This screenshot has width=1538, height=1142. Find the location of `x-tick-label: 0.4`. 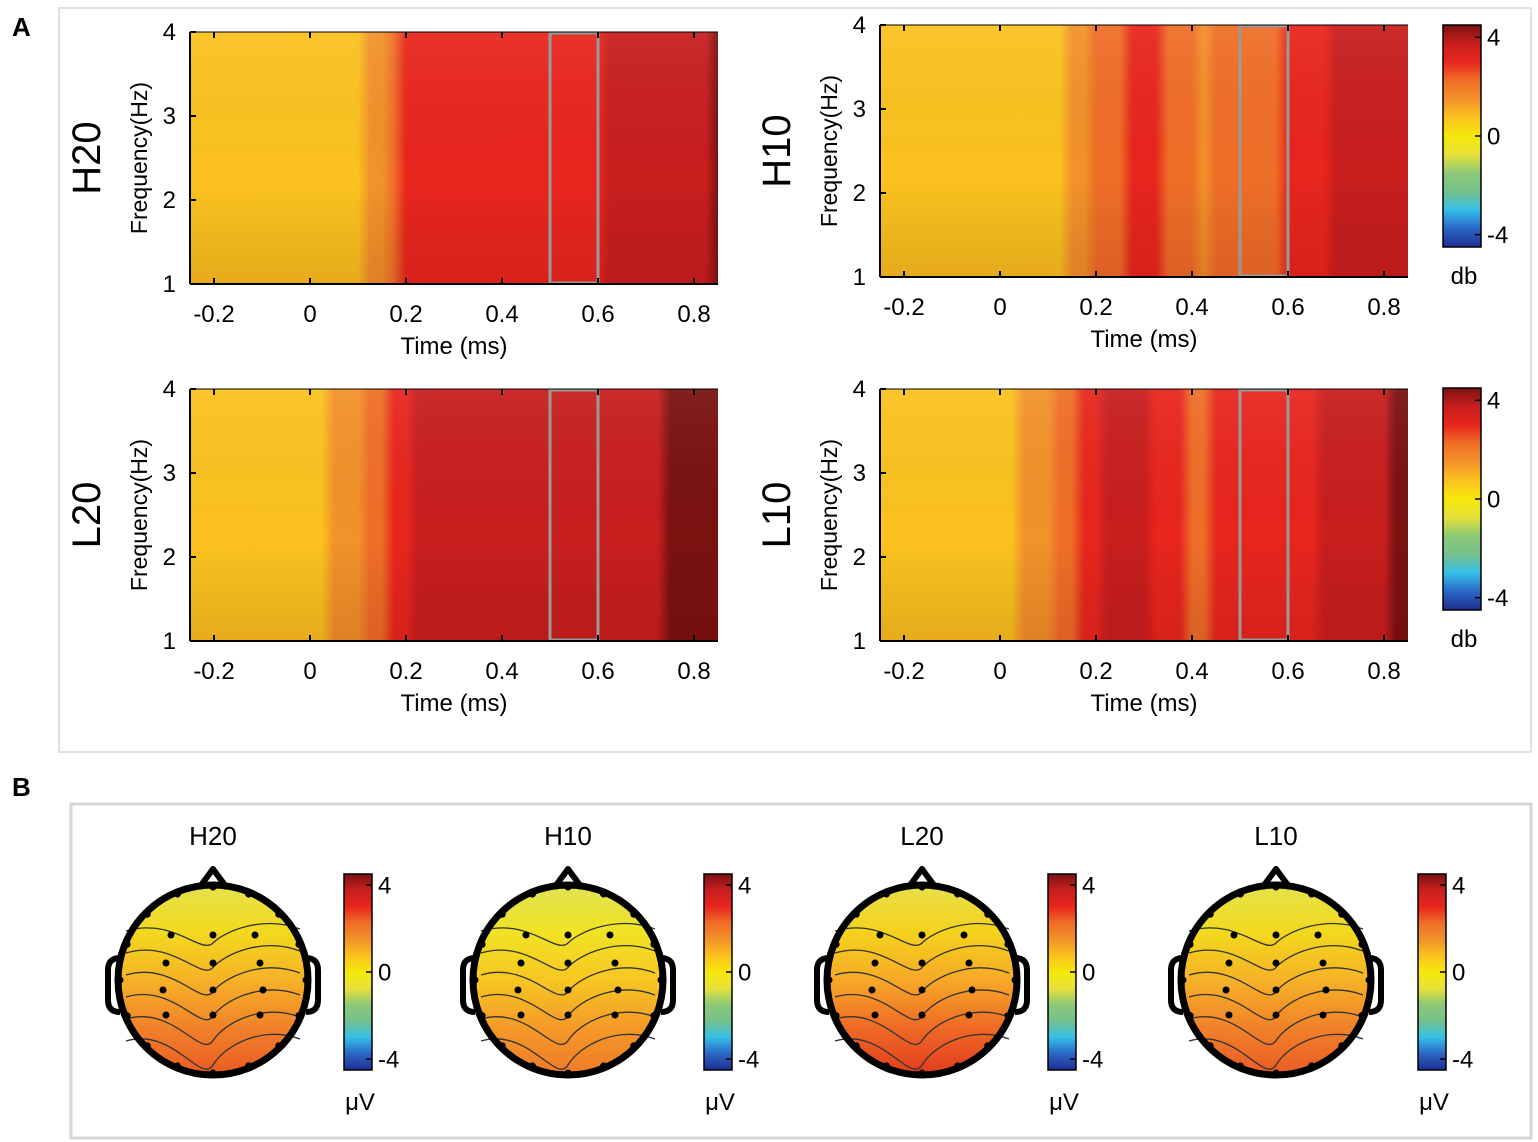

x-tick-label: 0.4 is located at coordinates (501, 671).